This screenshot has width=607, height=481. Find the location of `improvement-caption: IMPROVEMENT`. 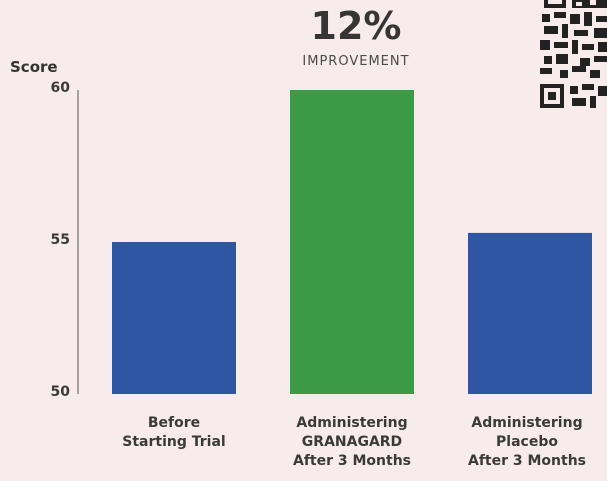

improvement-caption: IMPROVEMENT is located at coordinates (356, 61).